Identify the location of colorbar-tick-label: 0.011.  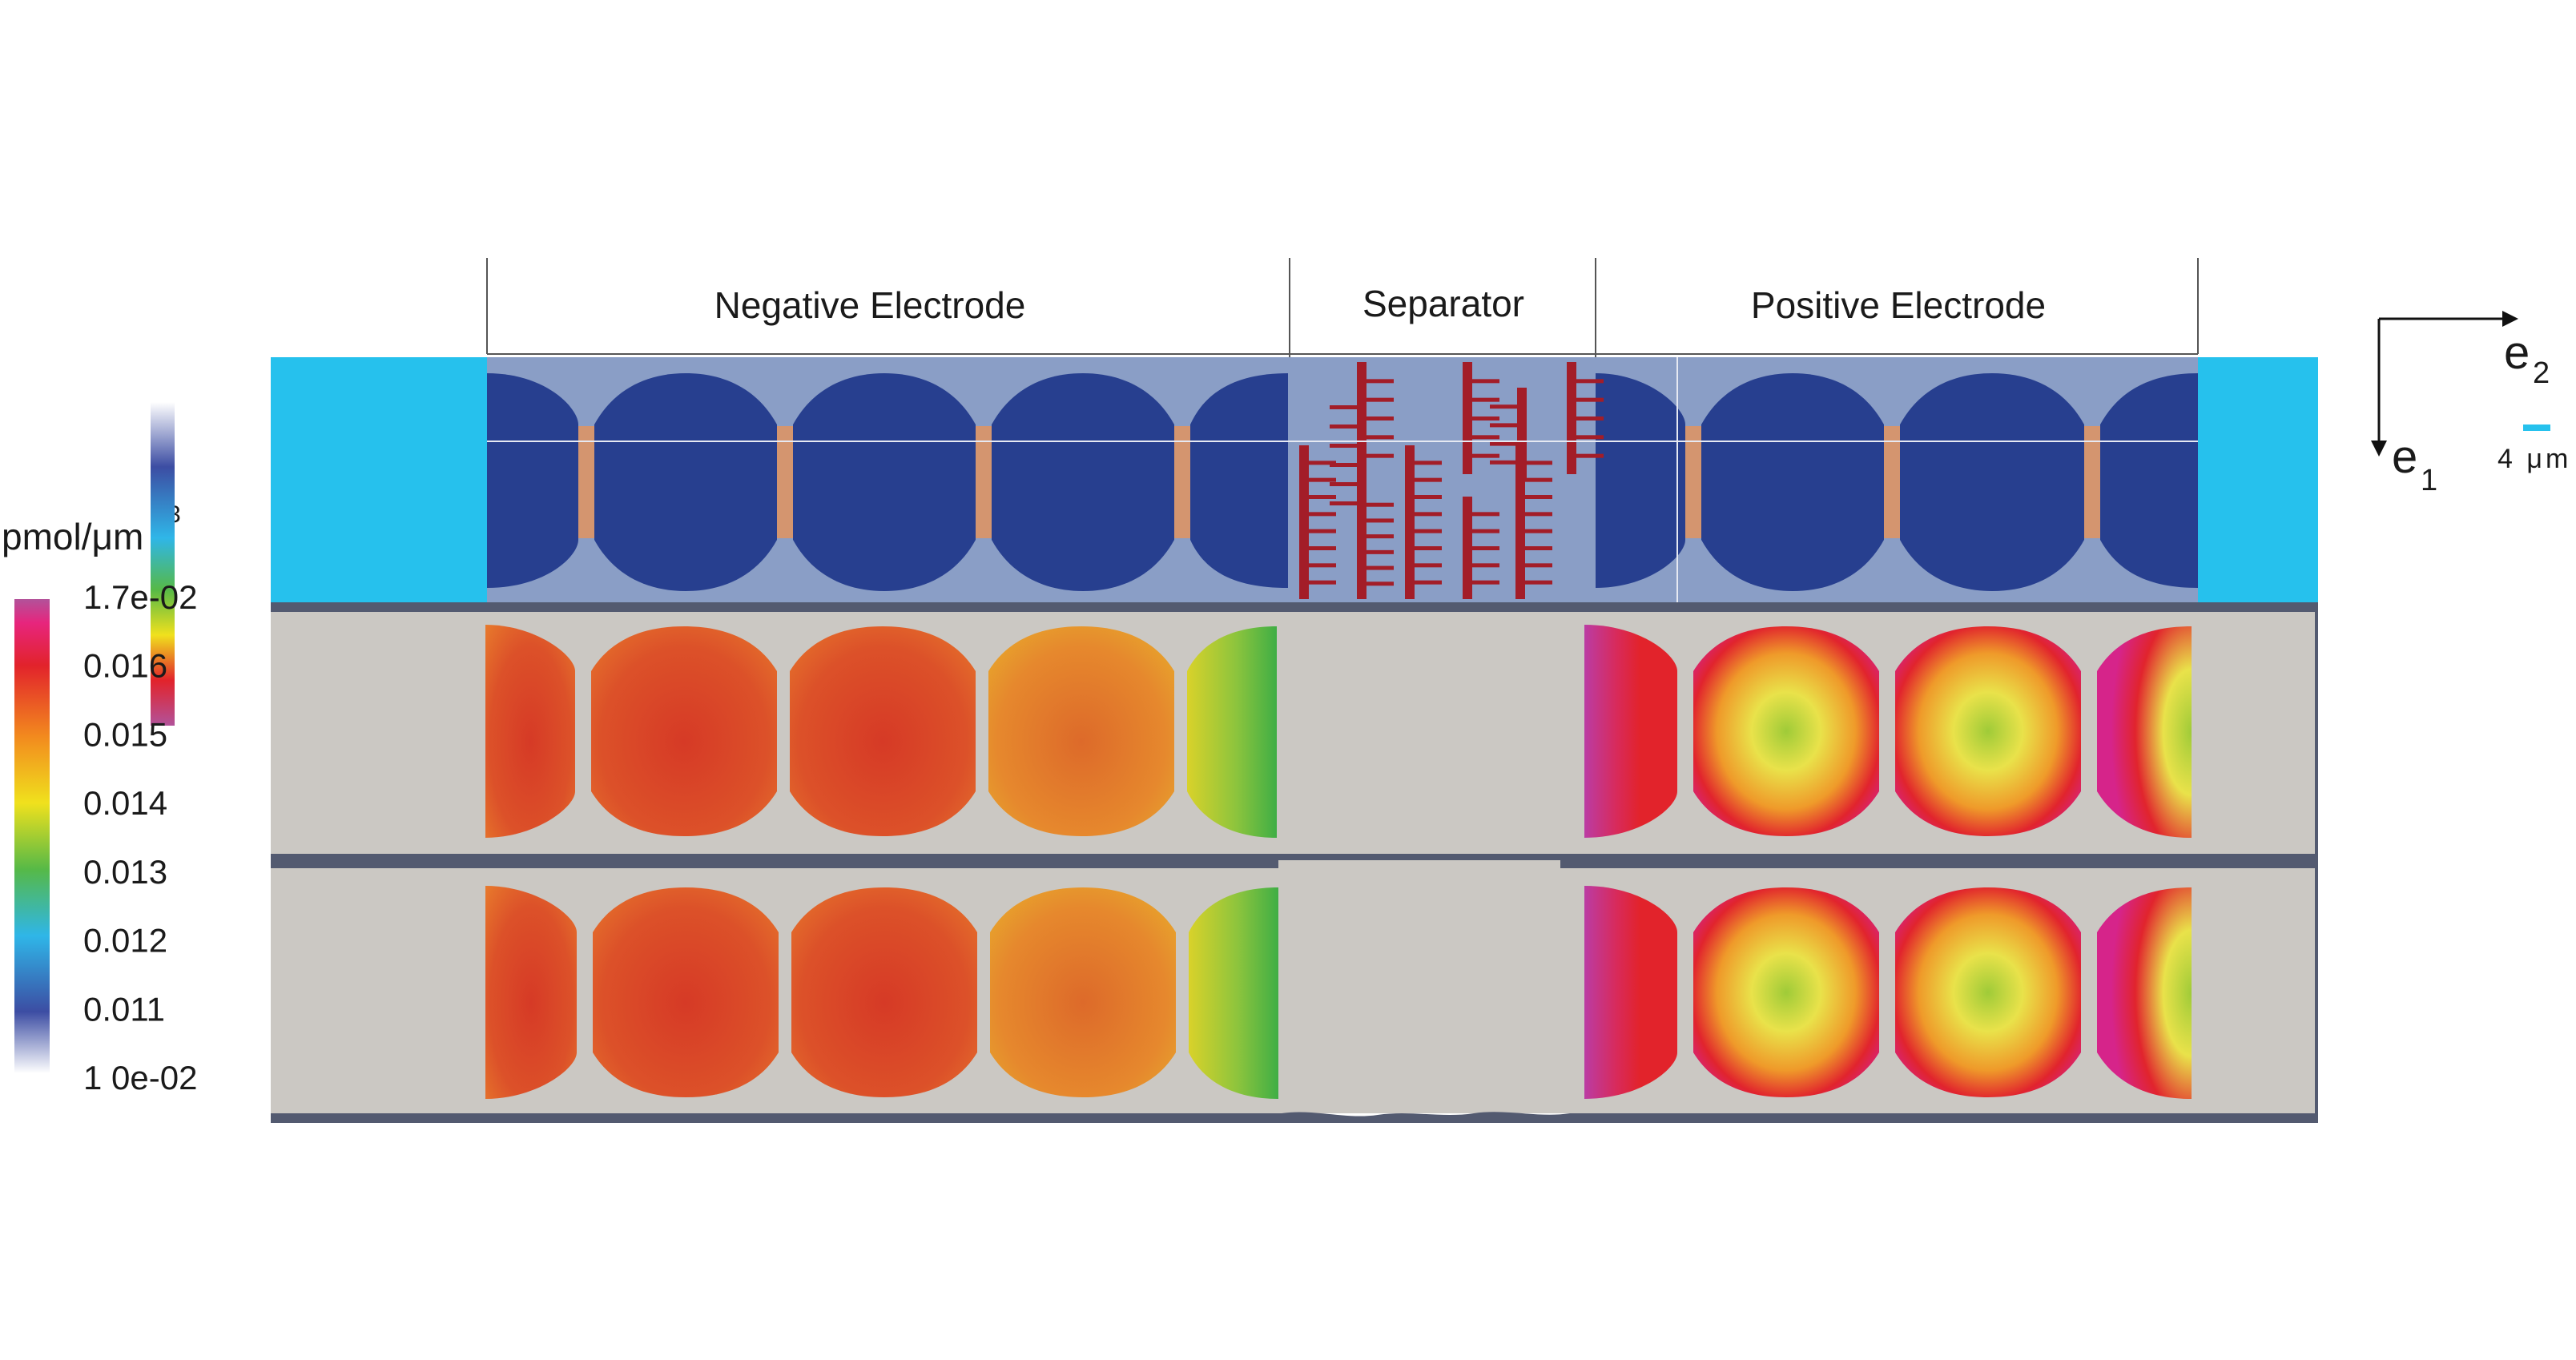
(124, 1009).